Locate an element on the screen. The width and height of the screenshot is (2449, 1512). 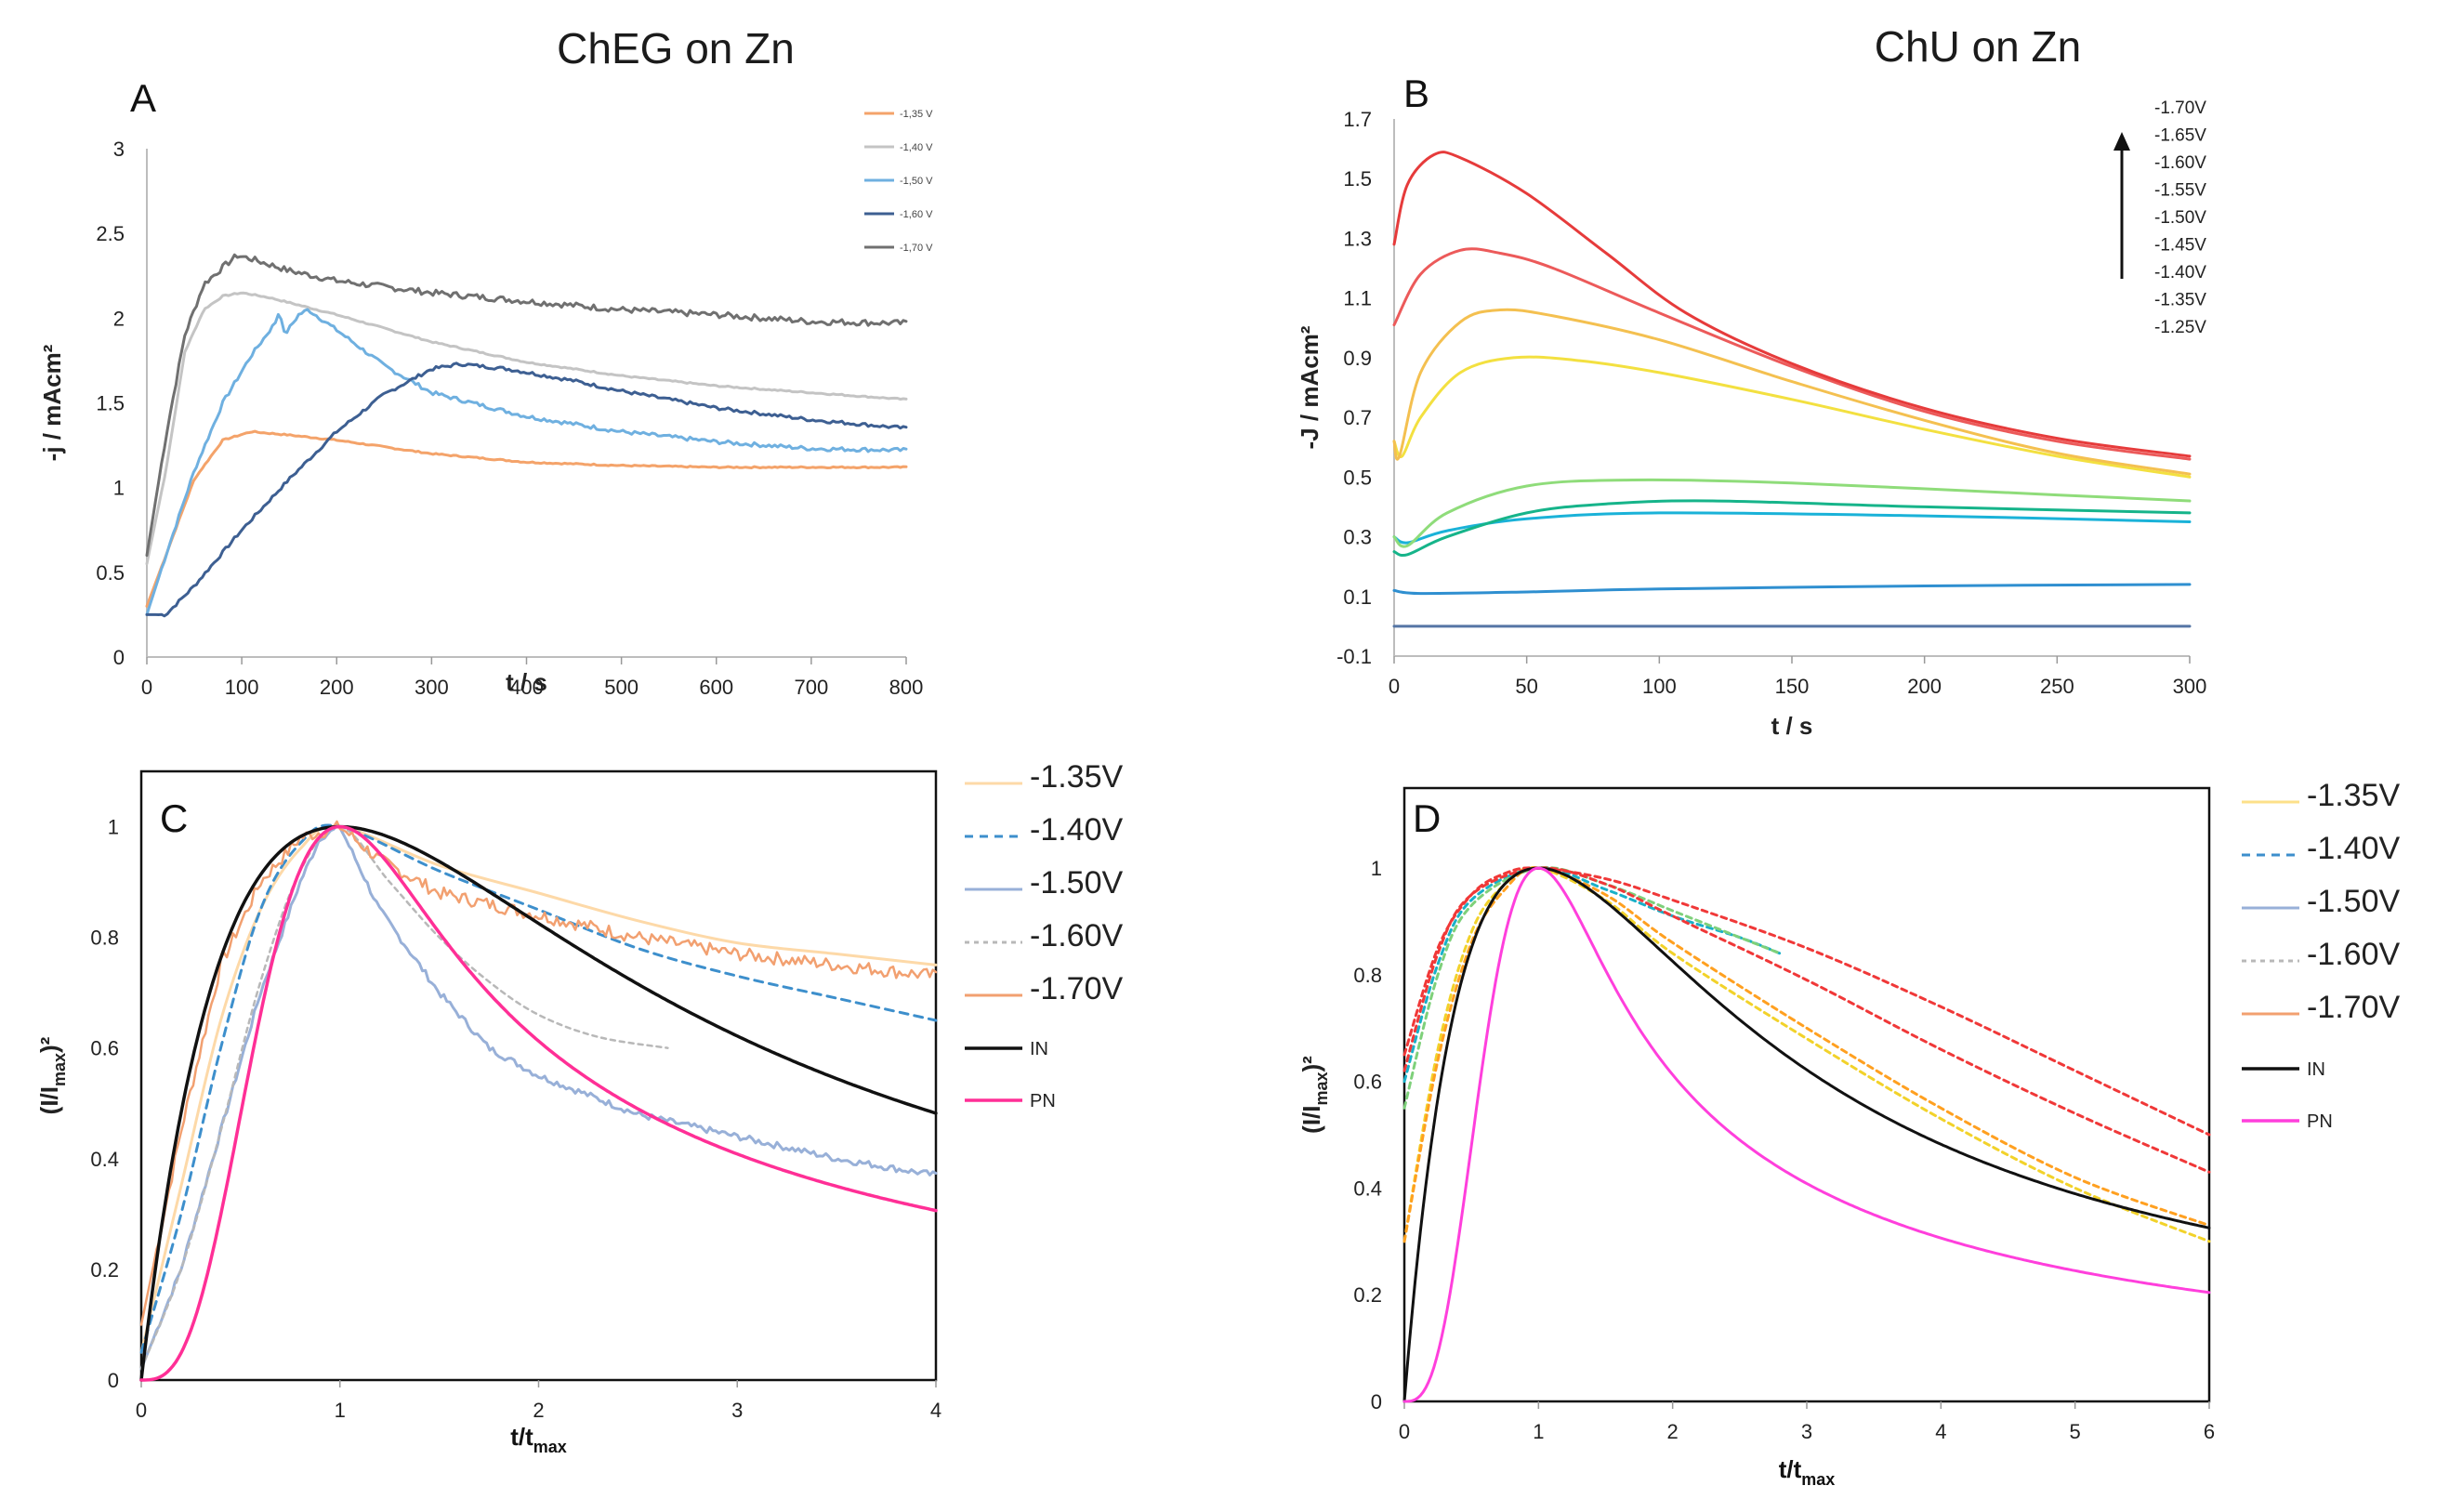
series-line-155v is located at coordinates (1792, 417).